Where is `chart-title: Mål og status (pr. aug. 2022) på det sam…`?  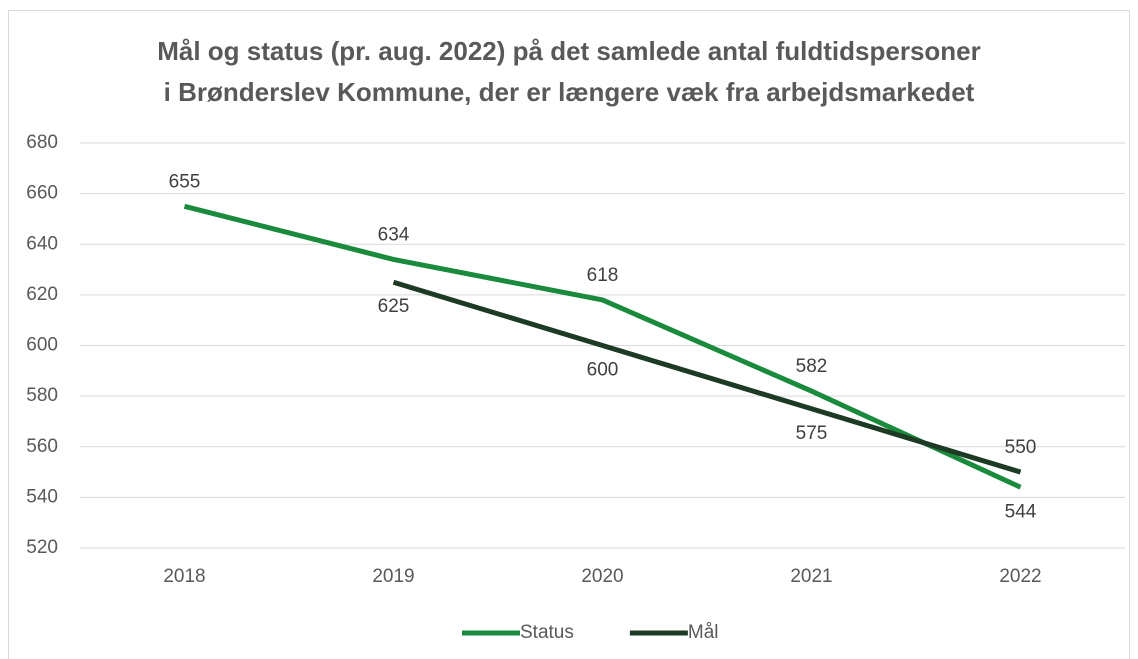 chart-title: Mål og status (pr. aug. 2022) på det sam… is located at coordinates (569, 51).